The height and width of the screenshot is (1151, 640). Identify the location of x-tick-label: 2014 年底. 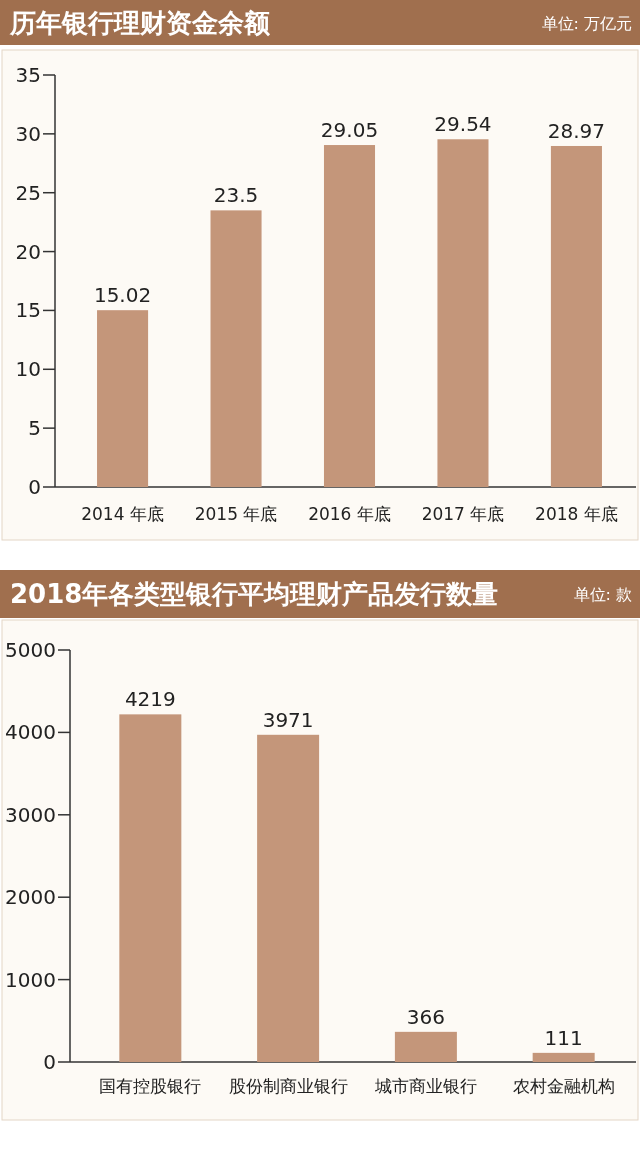
(122, 514).